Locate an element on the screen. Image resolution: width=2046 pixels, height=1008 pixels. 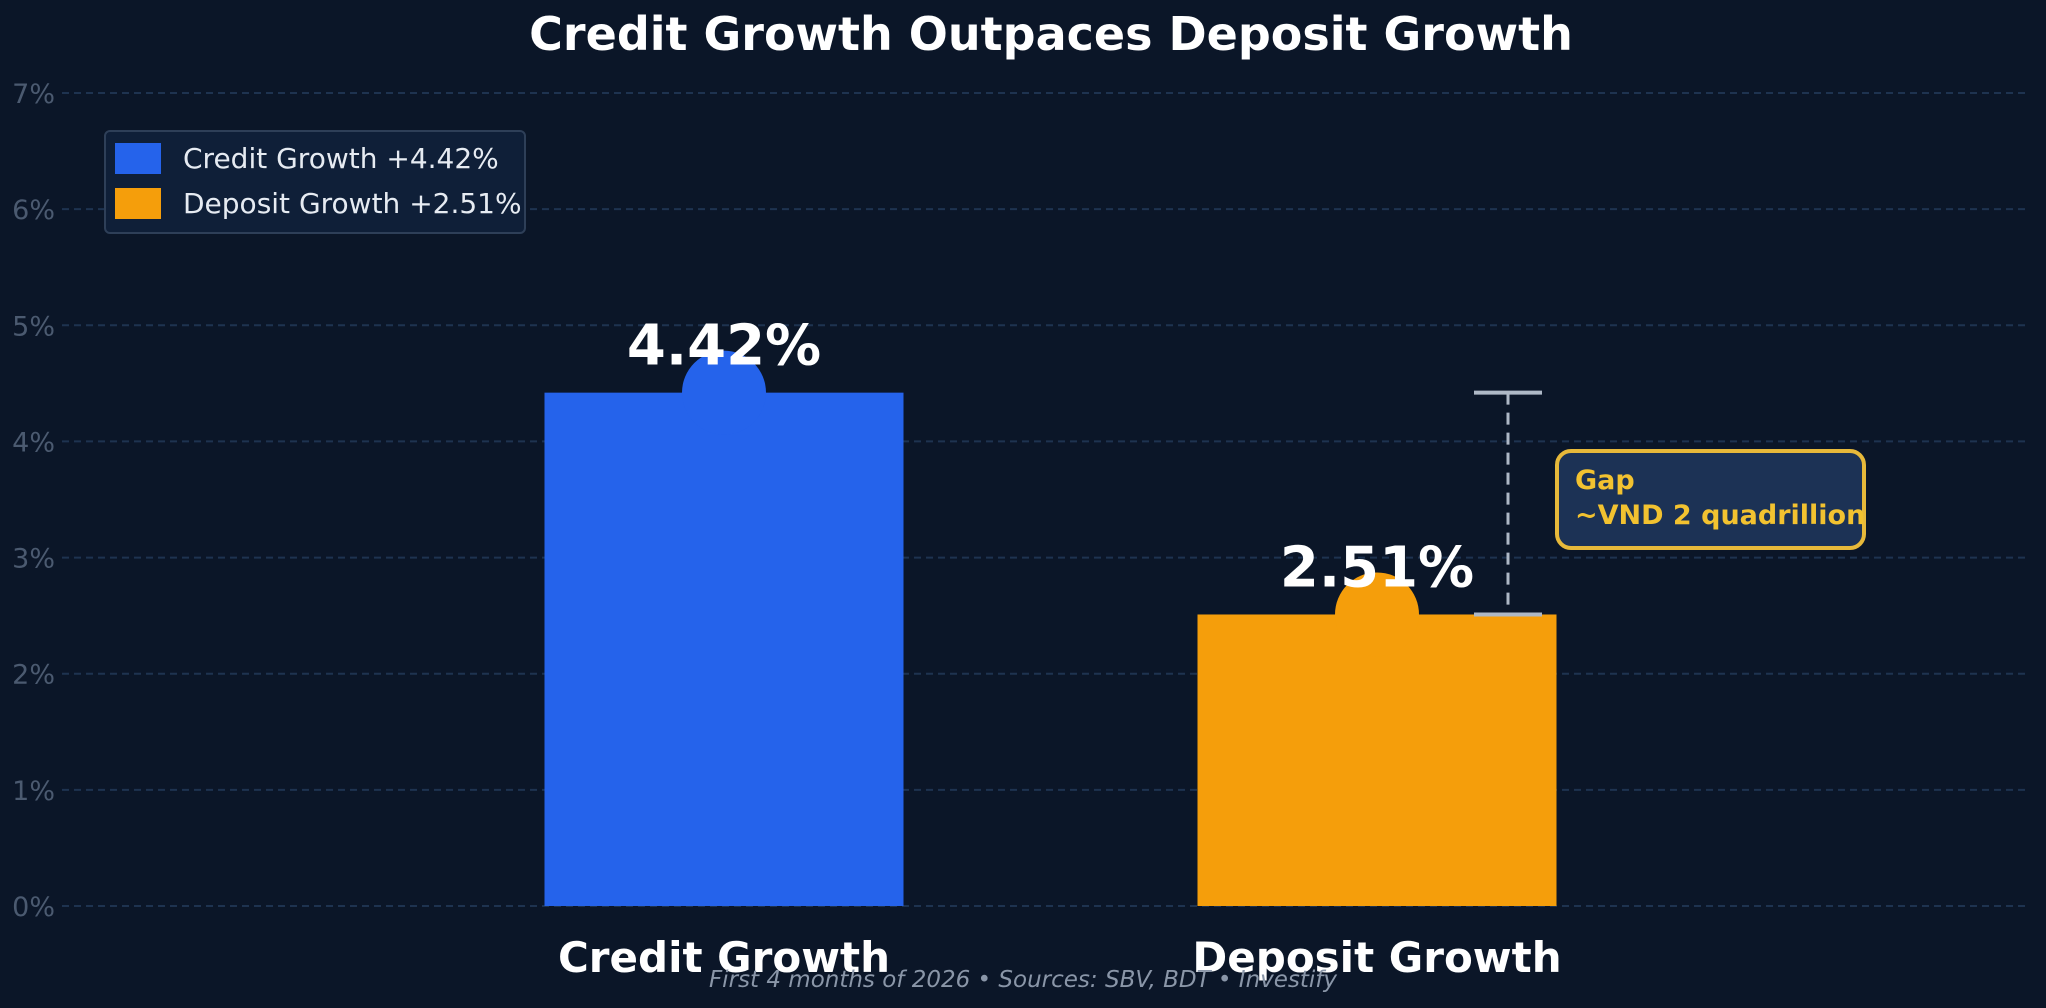
y-tick-label-7: 7% is located at coordinates (33, 94).